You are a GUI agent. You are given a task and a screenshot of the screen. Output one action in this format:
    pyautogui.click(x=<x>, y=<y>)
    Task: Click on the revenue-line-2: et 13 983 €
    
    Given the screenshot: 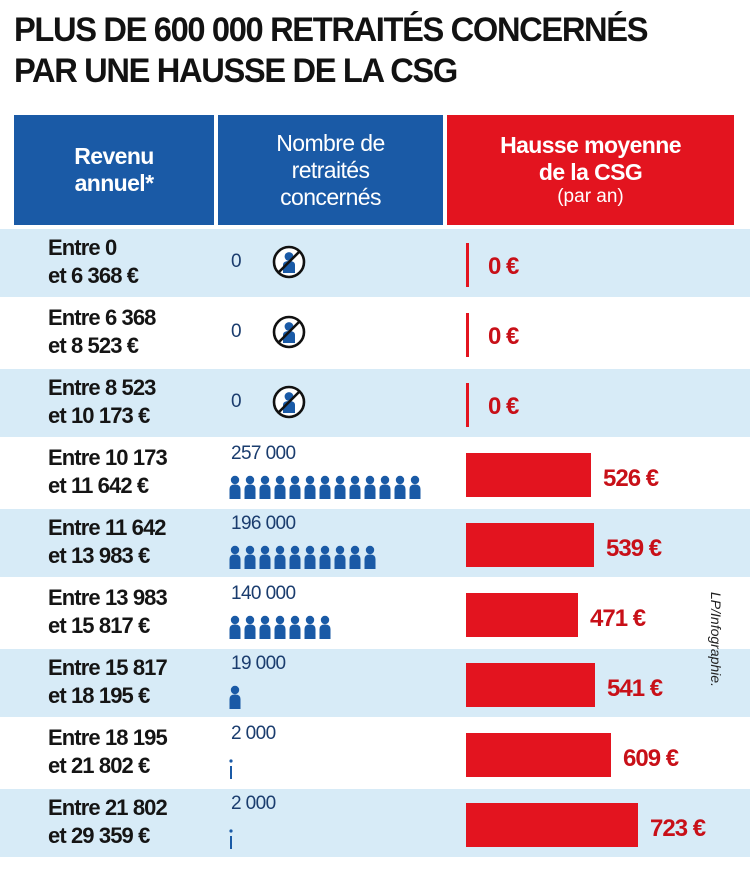 What is the action you would take?
    pyautogui.click(x=99, y=555)
    